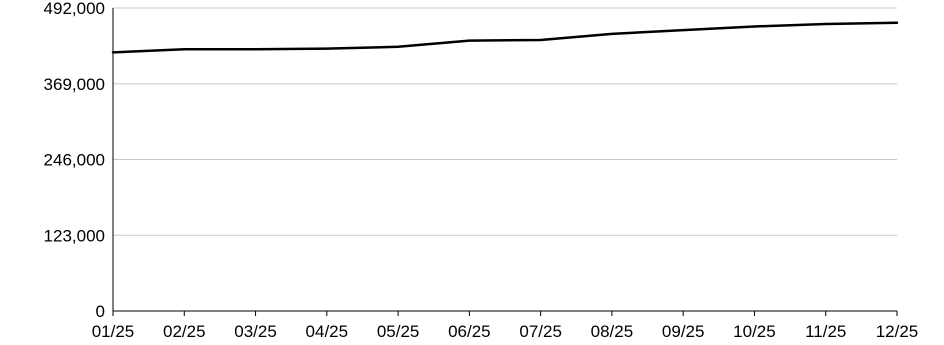  I want to click on x-tick-label: 04/25, so click(327, 331).